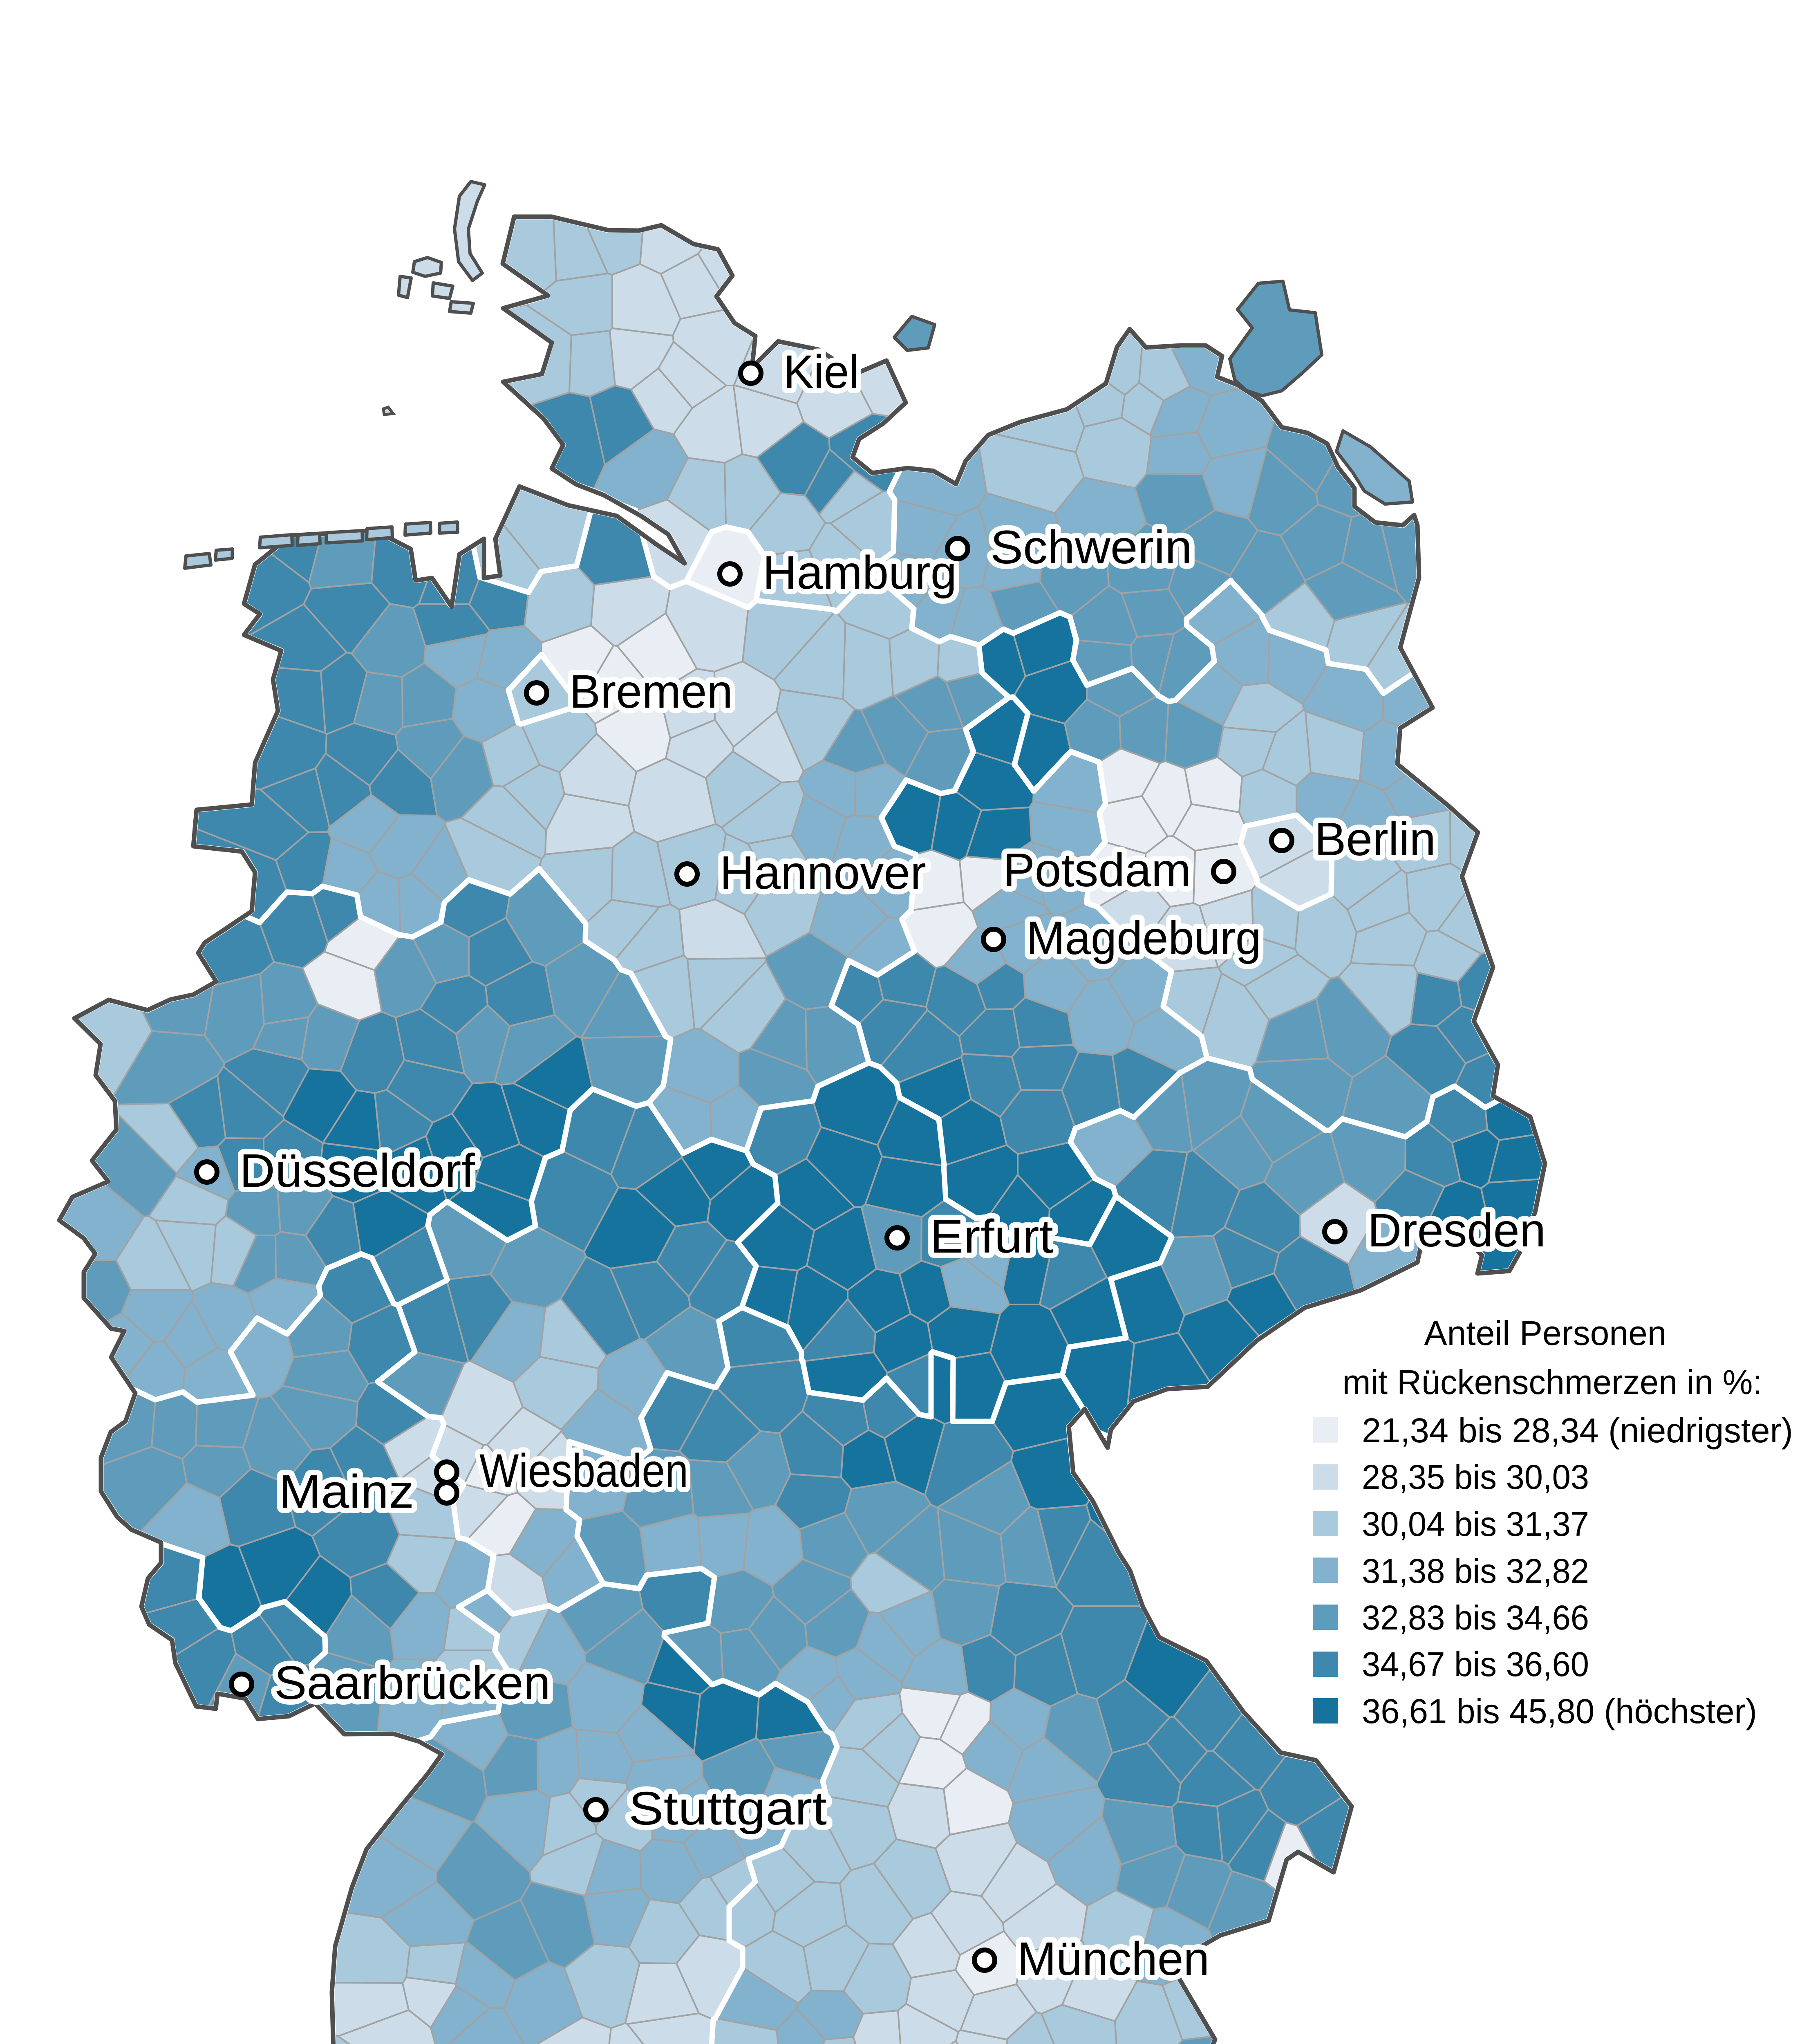 Image resolution: width=1802 pixels, height=2044 pixels. Describe the element at coordinates (1475, 1571) in the screenshot. I see `svg-text: 31,38 bis 32,82` at that location.